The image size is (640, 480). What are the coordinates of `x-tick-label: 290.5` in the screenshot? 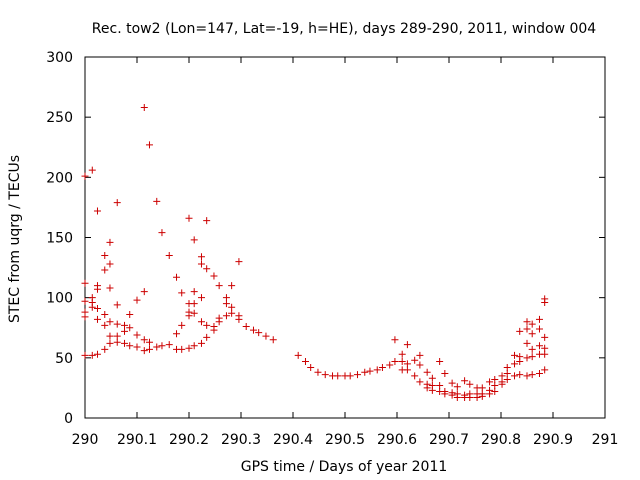 It's located at (345, 440).